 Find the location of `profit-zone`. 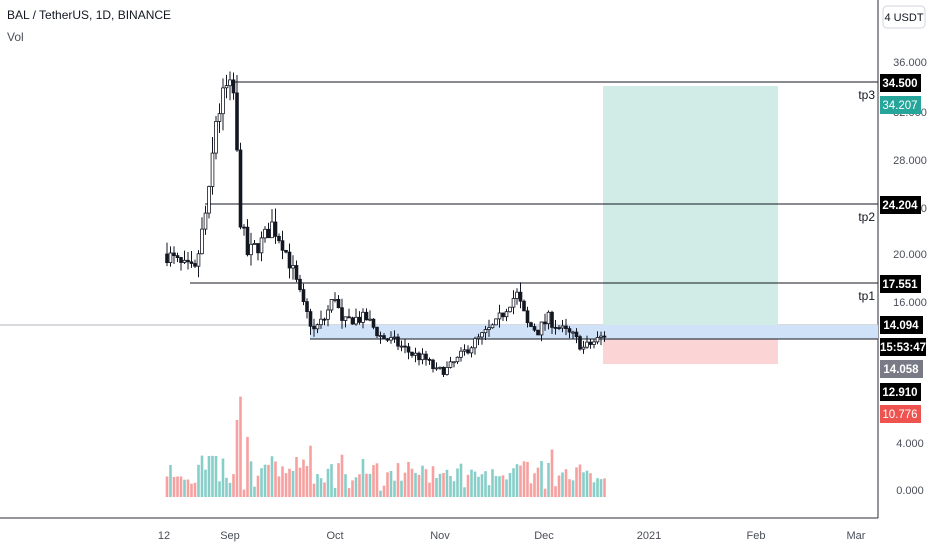

profit-zone is located at coordinates (690, 205).